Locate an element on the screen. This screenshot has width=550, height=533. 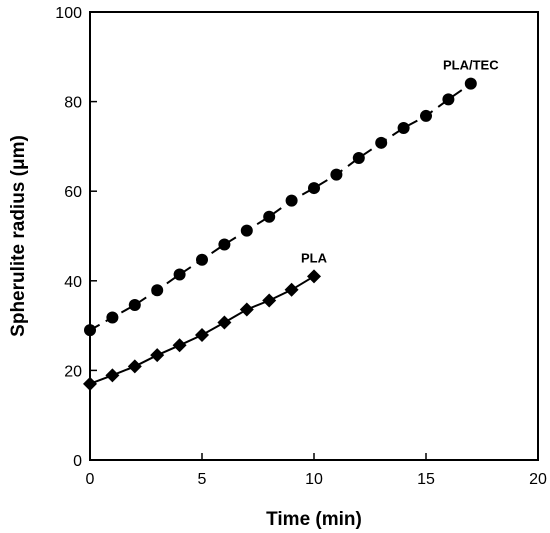
x-tick-label: 15 is located at coordinates (426, 479).